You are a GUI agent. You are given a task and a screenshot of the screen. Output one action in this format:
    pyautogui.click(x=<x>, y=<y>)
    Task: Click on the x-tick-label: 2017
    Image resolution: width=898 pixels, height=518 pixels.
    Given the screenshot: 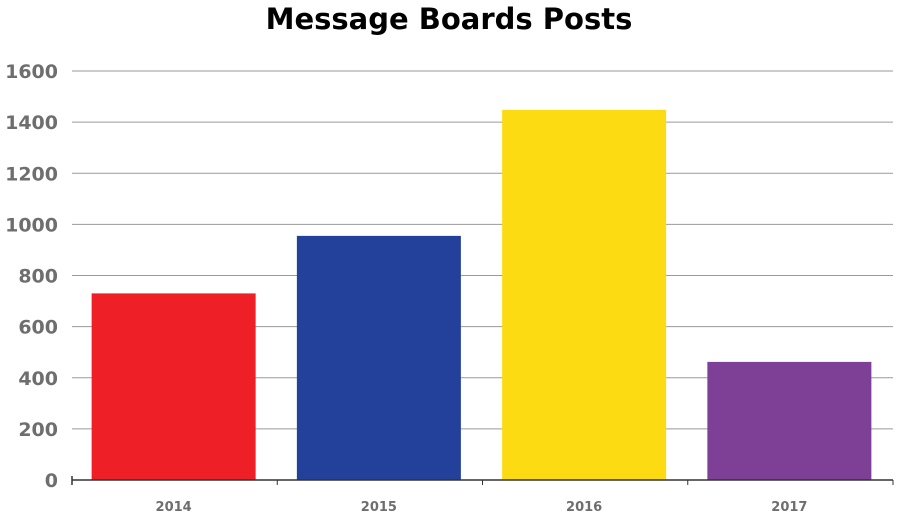 What is the action you would take?
    pyautogui.click(x=789, y=507)
    